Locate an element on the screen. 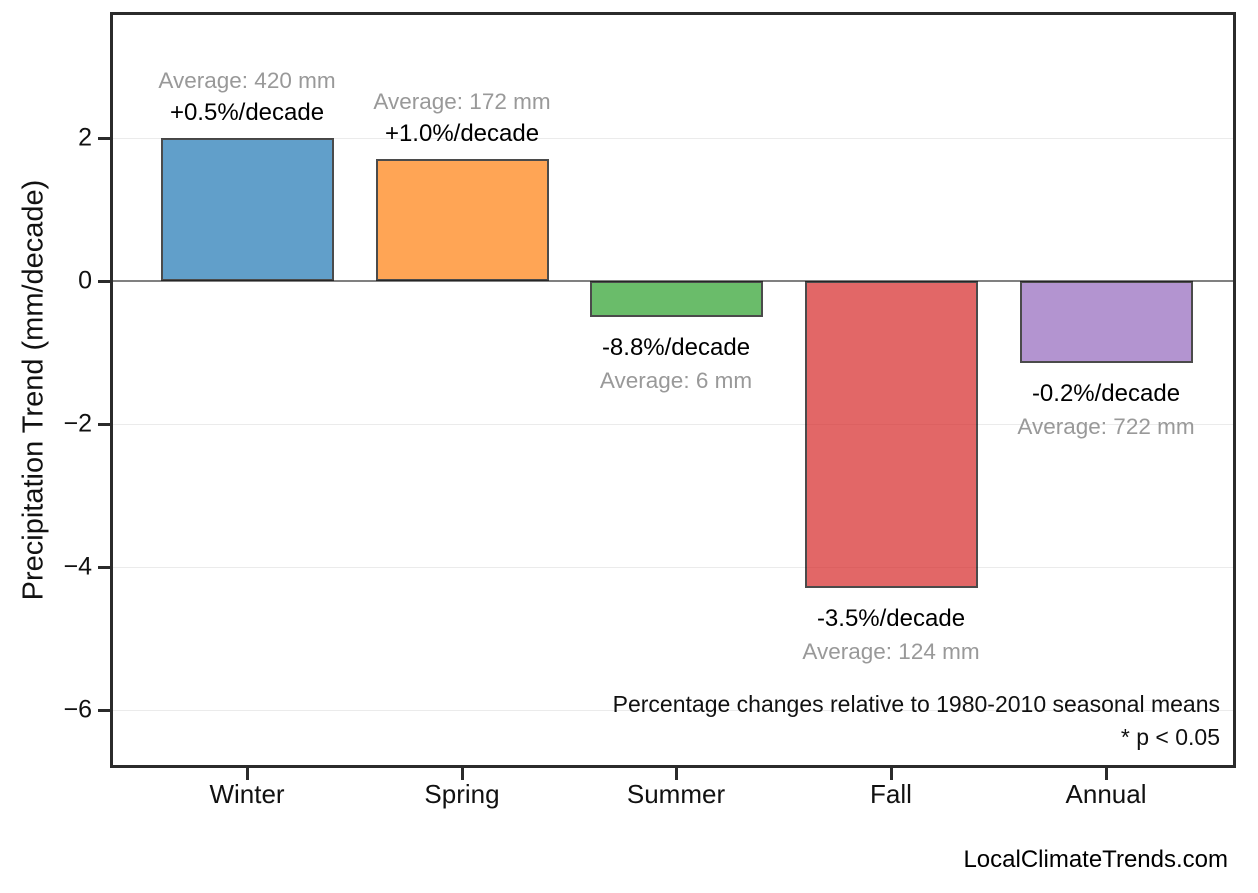 The image size is (1258, 893). x-axis-label-spring: Spring is located at coordinates (462, 794).